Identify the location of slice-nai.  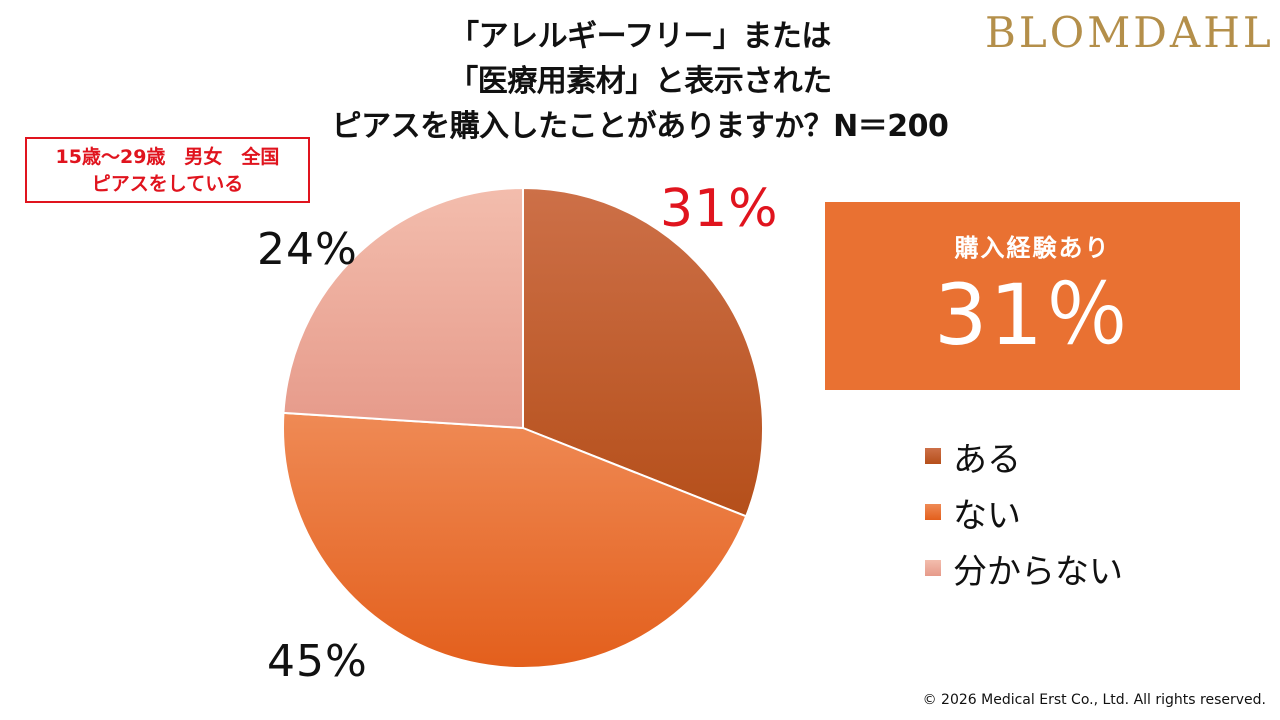
(515, 540).